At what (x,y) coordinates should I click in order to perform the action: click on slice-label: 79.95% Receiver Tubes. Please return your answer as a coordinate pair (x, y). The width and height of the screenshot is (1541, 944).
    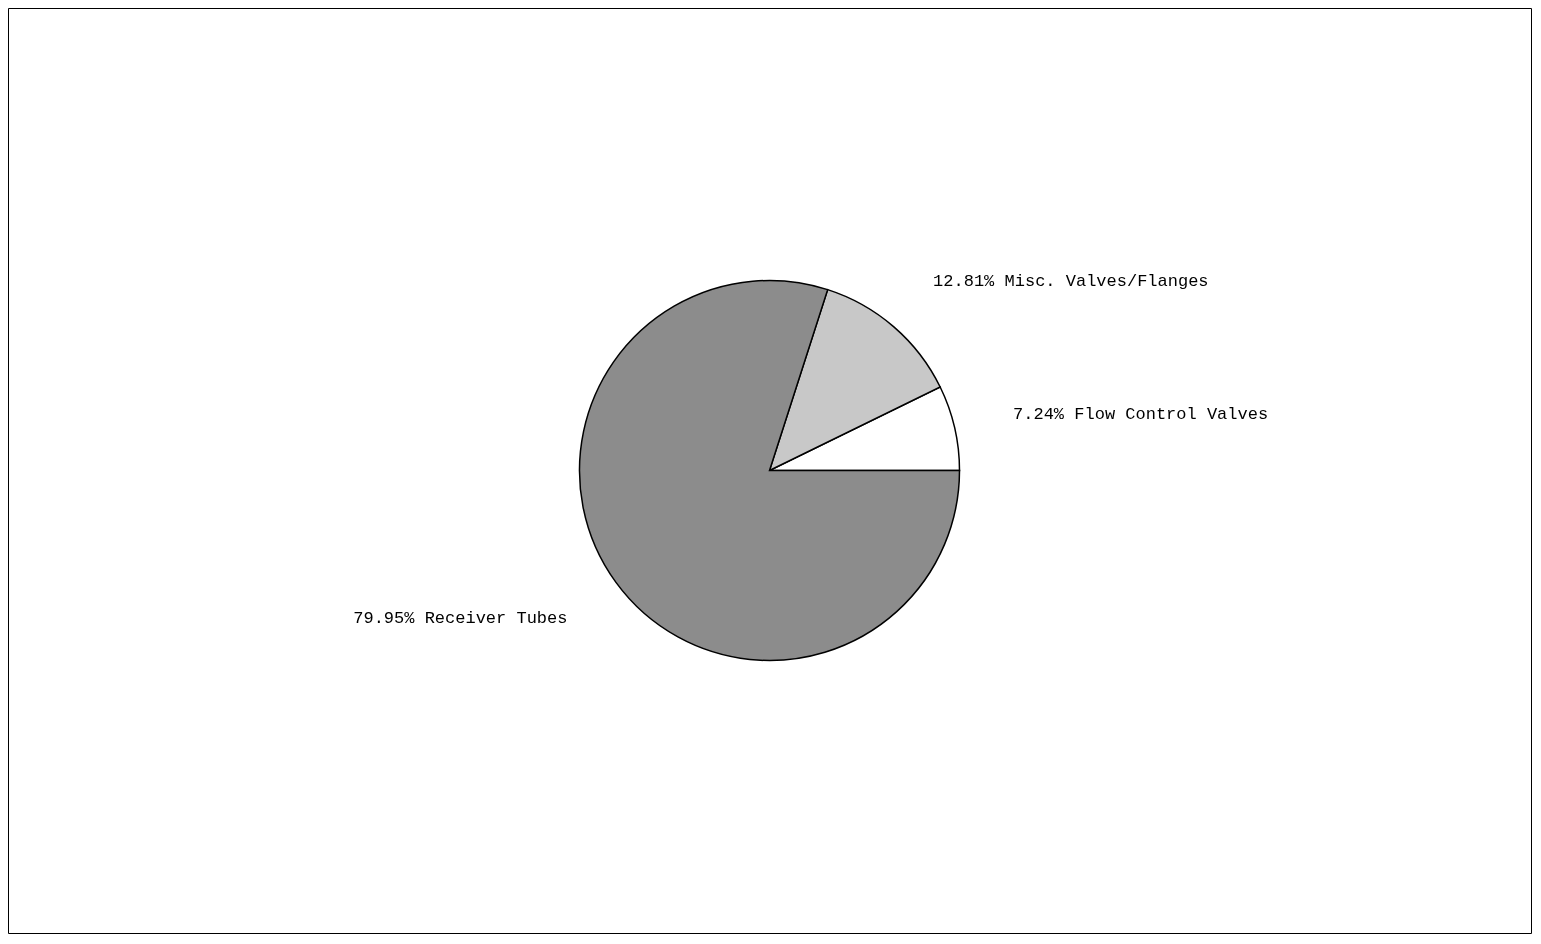
    Looking at the image, I should click on (460, 618).